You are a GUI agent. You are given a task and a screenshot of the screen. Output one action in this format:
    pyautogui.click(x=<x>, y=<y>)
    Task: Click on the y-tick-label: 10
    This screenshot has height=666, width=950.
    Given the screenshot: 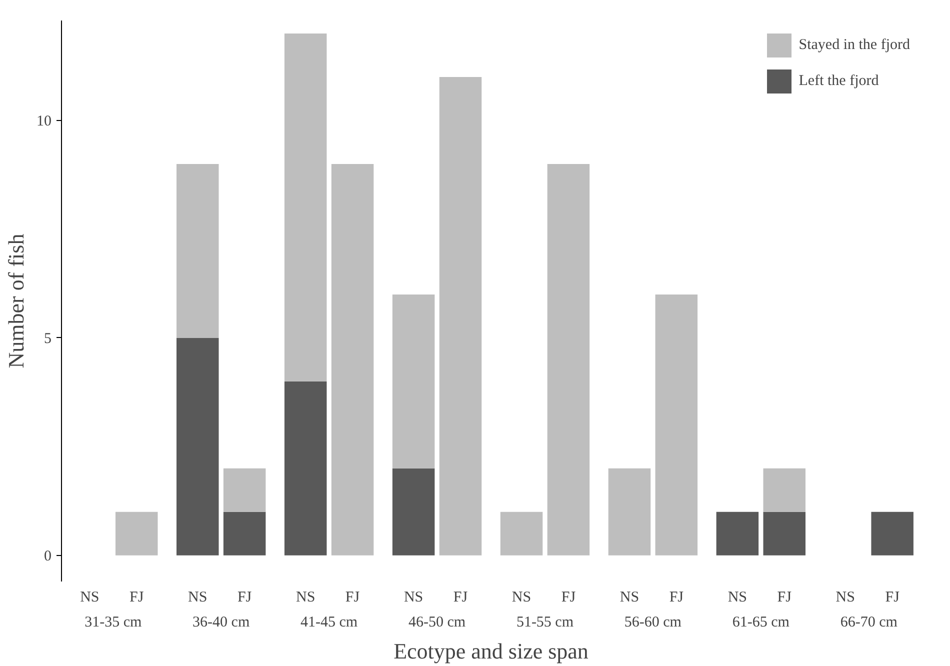 What is the action you would take?
    pyautogui.click(x=44, y=122)
    